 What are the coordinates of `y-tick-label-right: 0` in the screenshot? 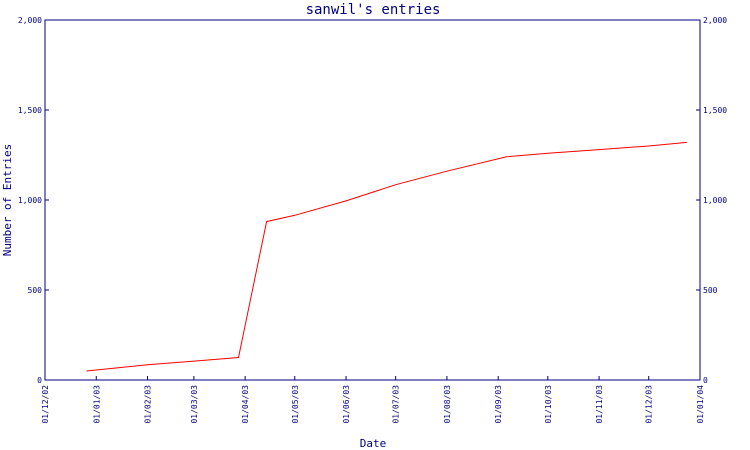 It's located at (705, 380).